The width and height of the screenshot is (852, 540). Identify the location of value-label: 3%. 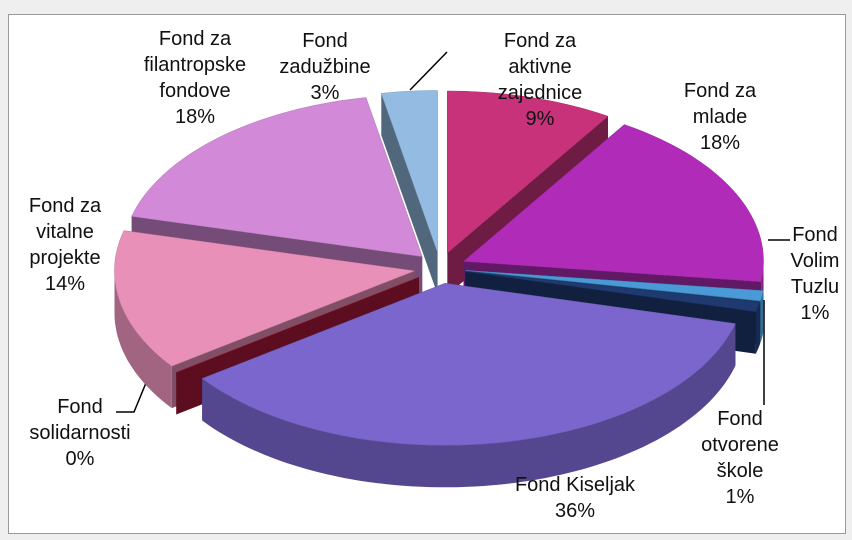
(325, 93).